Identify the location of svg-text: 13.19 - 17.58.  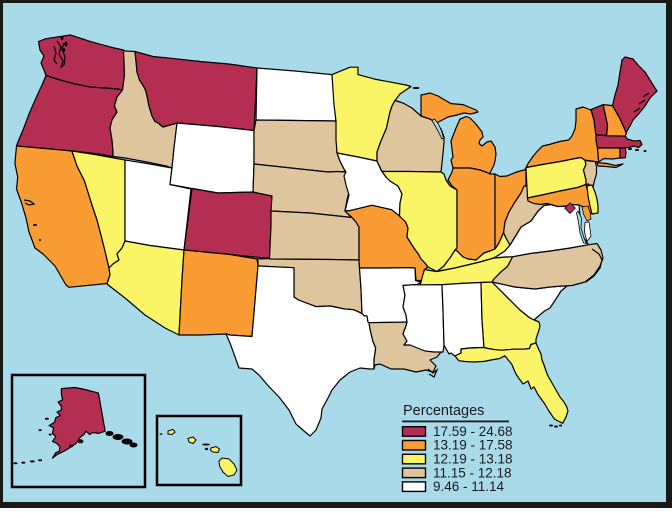
(473, 445).